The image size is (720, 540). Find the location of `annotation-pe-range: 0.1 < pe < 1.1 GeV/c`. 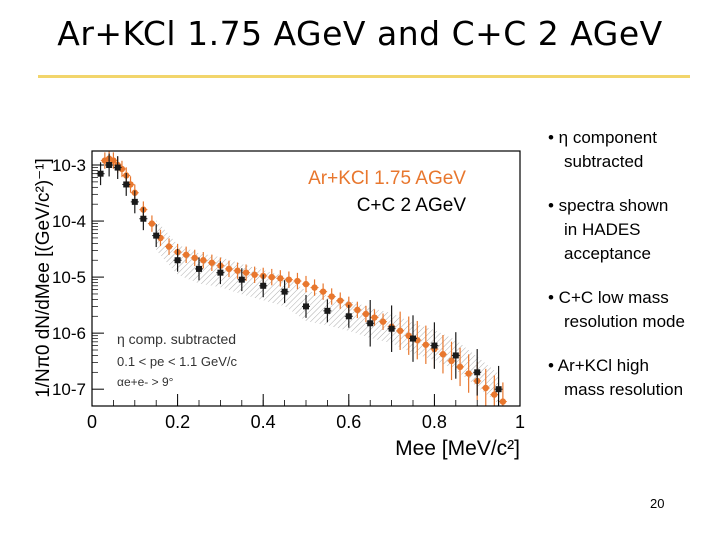

annotation-pe-range: 0.1 < pe < 1.1 GeV/c is located at coordinates (177, 361).